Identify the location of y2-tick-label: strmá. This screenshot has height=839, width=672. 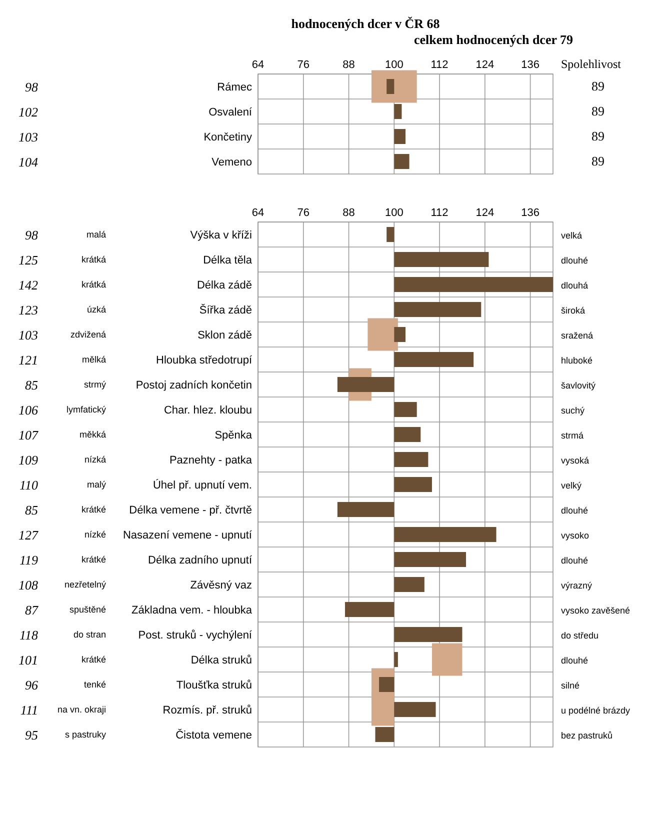
(572, 435).